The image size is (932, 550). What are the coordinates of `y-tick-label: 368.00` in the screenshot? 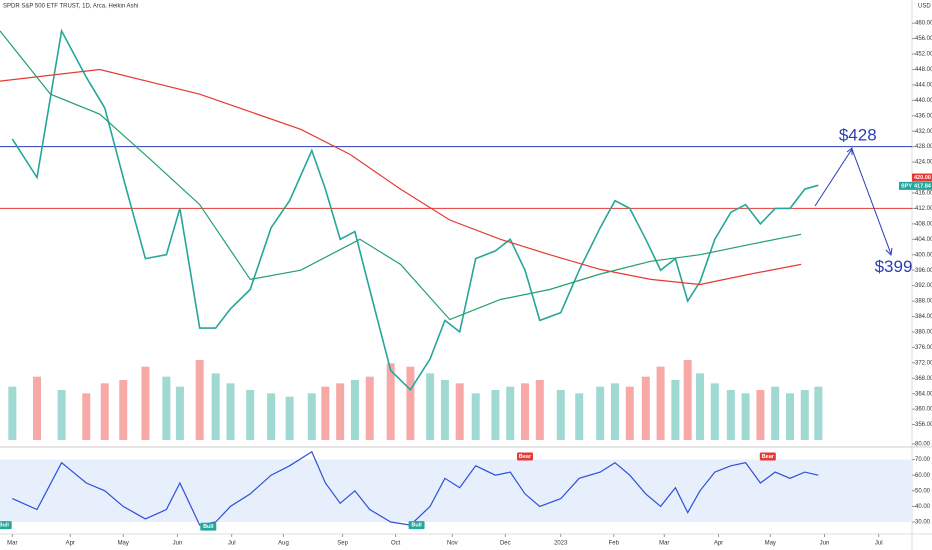 It's located at (923, 379).